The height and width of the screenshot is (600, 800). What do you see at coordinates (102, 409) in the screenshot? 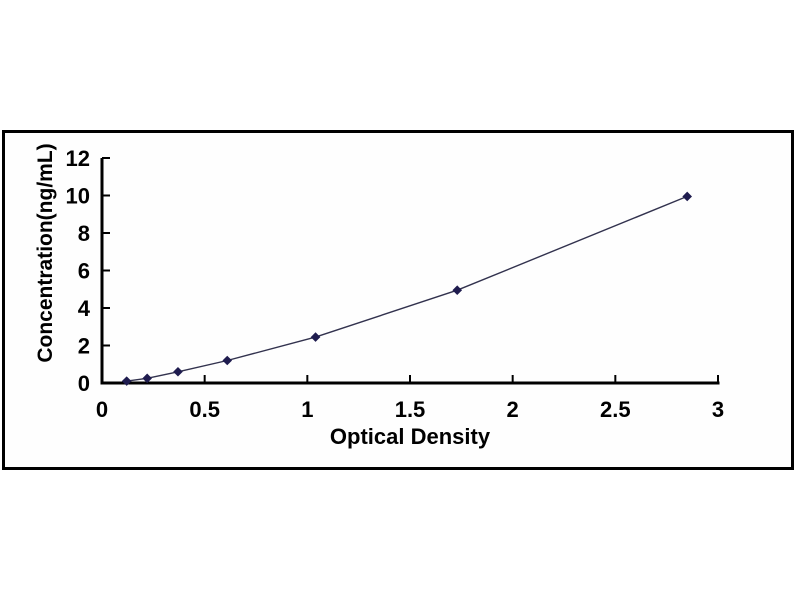
I see `x-tick-label: 0` at bounding box center [102, 409].